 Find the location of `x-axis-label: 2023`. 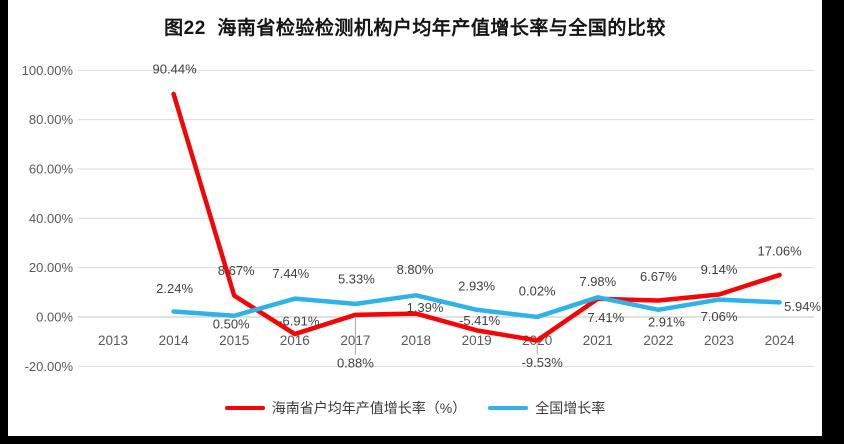

x-axis-label: 2023 is located at coordinates (719, 340).